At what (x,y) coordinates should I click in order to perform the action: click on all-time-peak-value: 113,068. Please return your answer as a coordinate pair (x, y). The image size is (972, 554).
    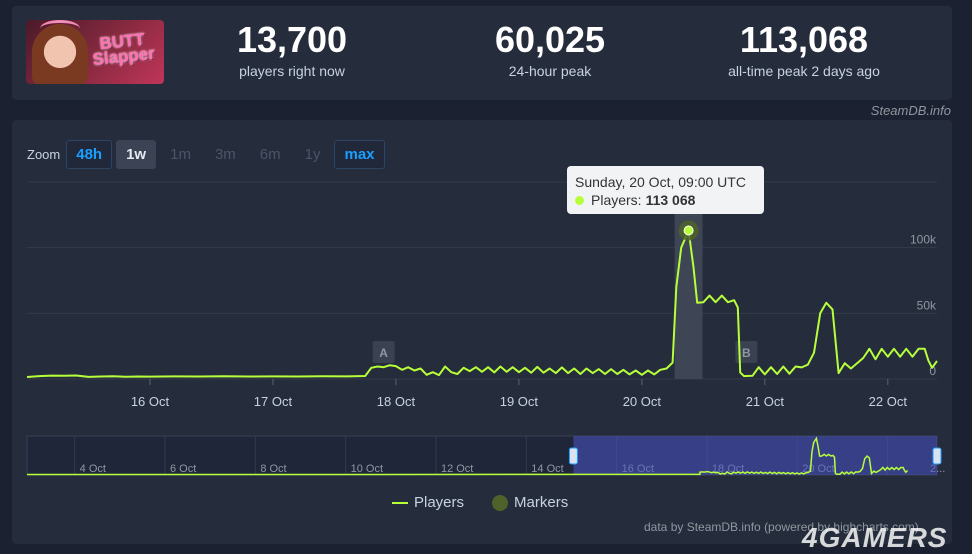
    Looking at the image, I should click on (804, 39).